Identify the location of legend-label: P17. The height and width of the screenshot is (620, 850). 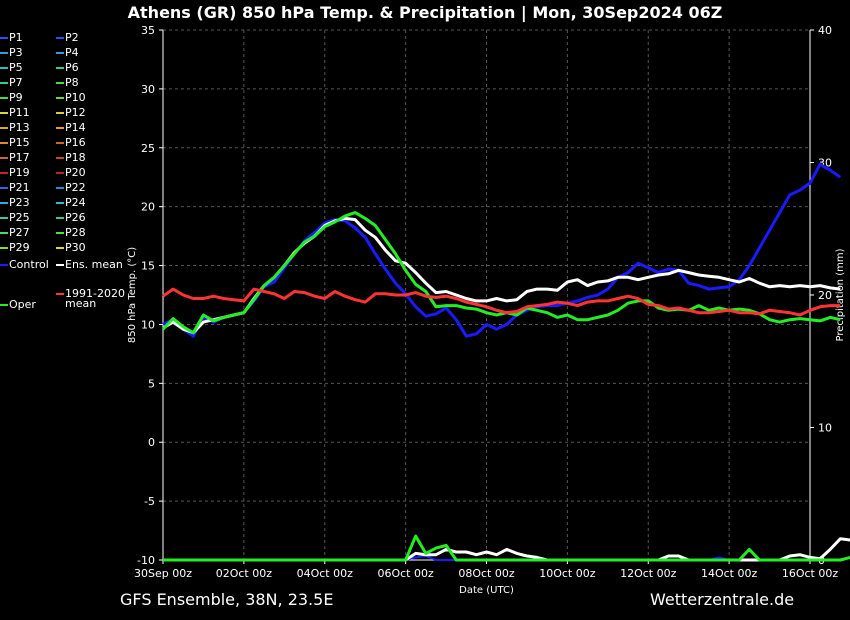
(19, 157).